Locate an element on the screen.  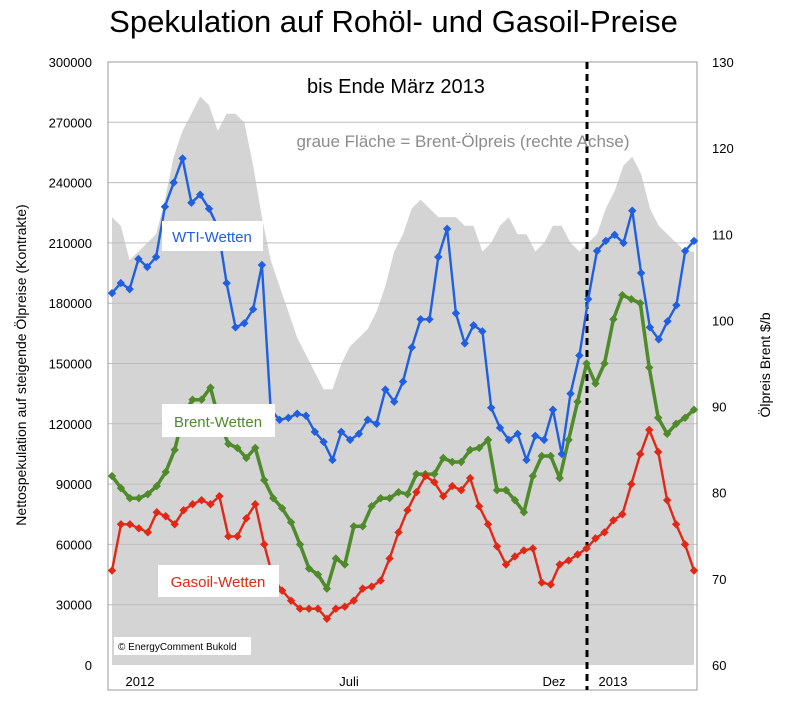
y-tick-left: 270000 is located at coordinates (70, 122).